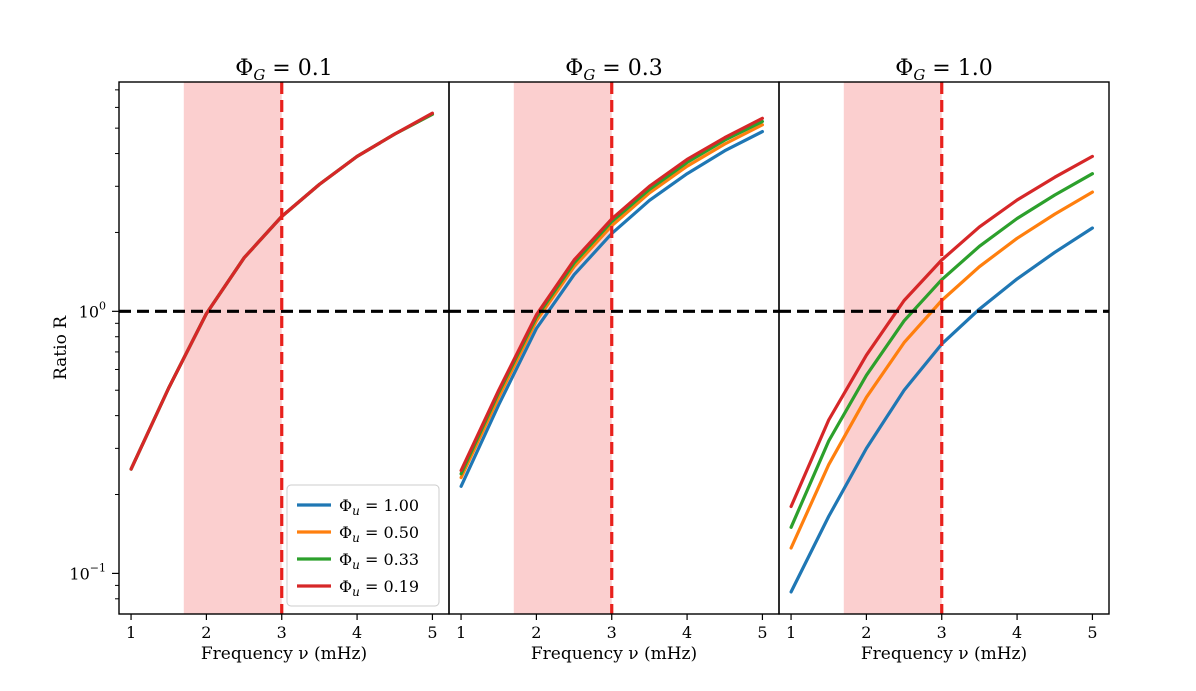 This screenshot has width=1196, height=691. Describe the element at coordinates (628, 68) in the screenshot. I see `title-value: = 0.3` at that location.